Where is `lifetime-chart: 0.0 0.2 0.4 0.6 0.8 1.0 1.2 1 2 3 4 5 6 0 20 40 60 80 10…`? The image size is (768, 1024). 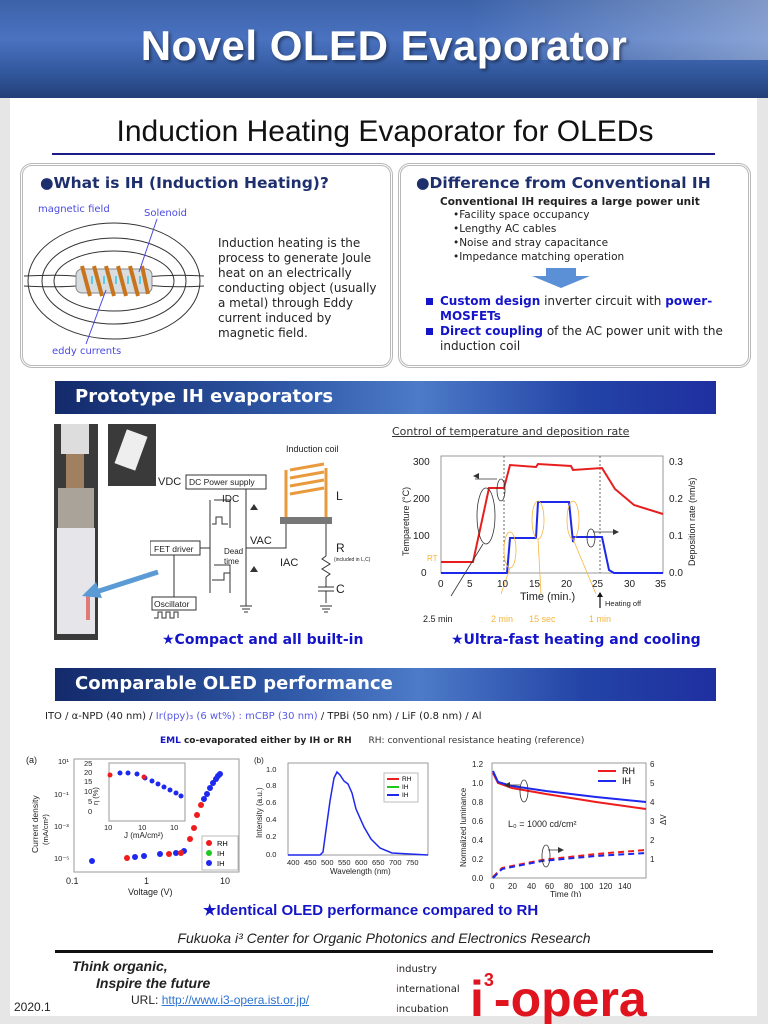
lifetime-chart: 0.0 0.2 0.4 0.6 0.8 1.0 1.2 1 2 3 4 5 6 0 20 40 60 80 10… is located at coordinates (563, 828).